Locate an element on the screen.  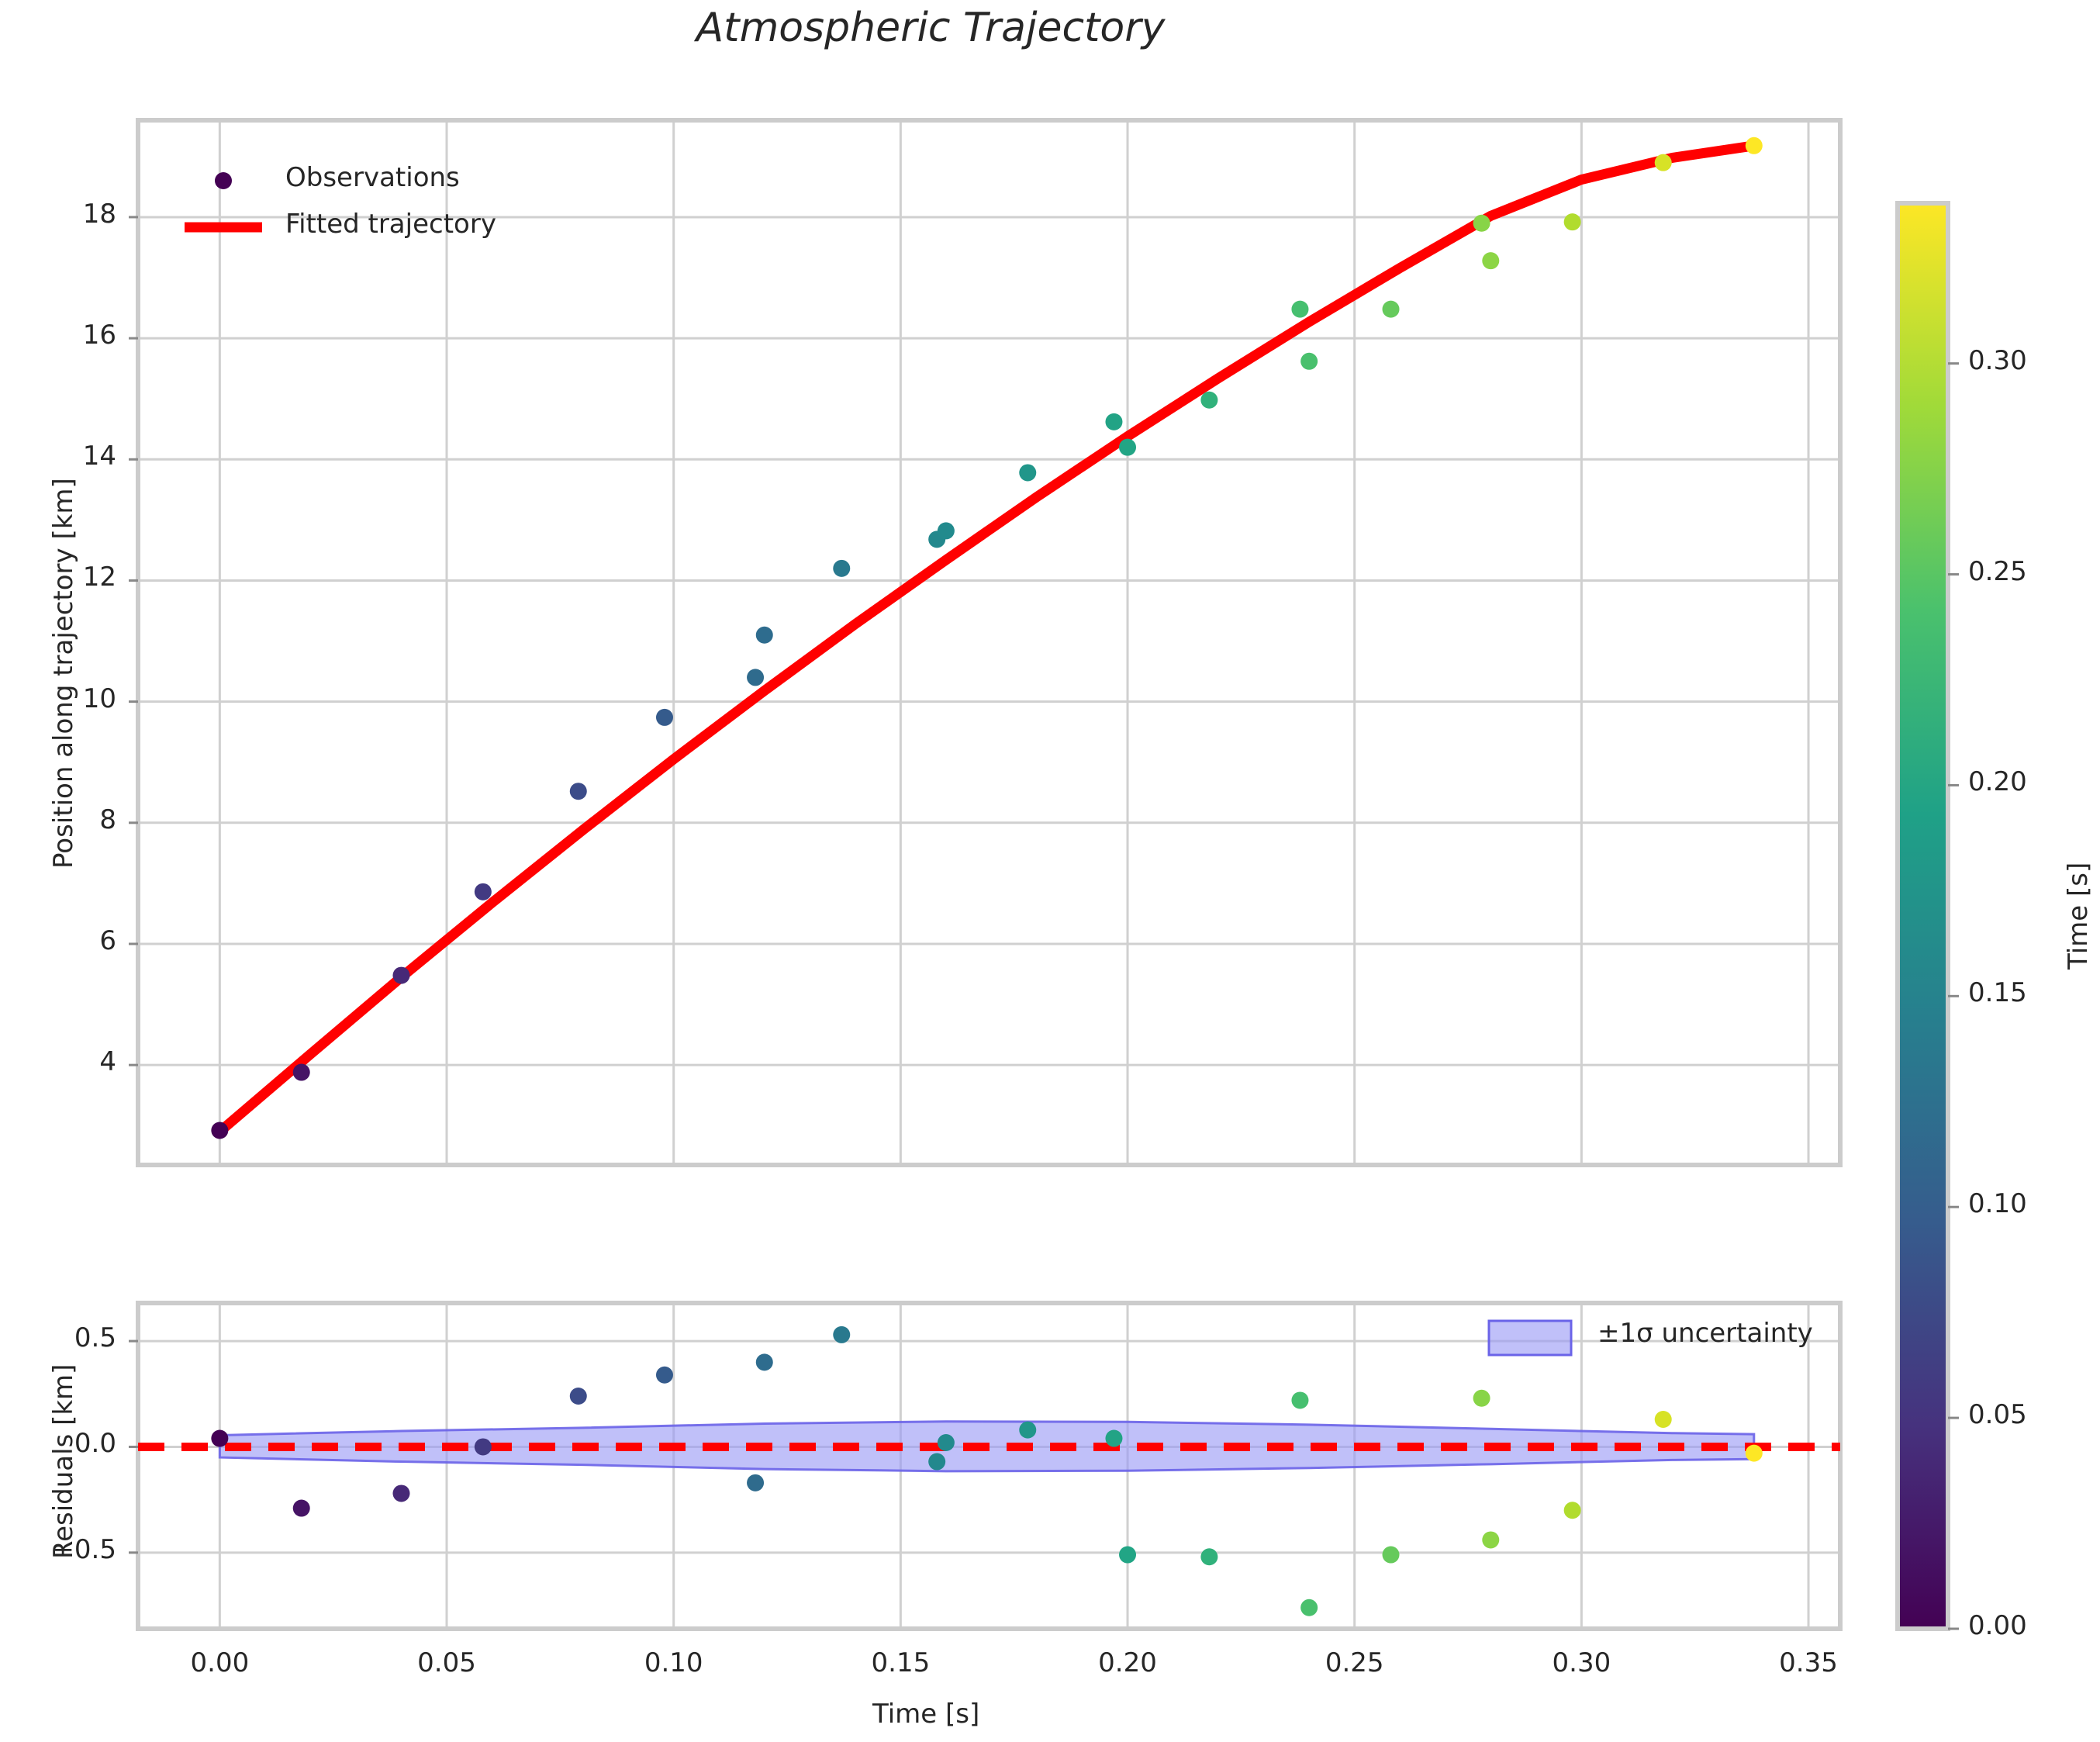
residual-legend-swatch is located at coordinates (1530, 1338).